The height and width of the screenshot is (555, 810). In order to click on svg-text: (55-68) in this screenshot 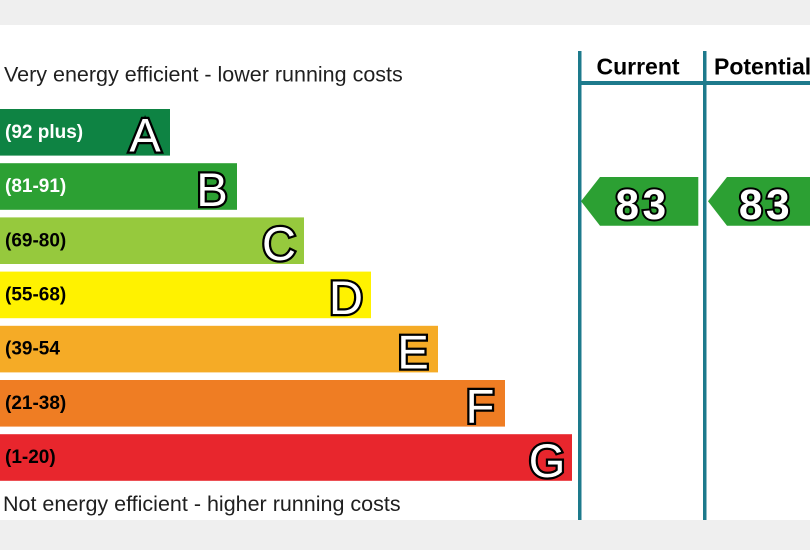, I will do `click(35, 295)`.